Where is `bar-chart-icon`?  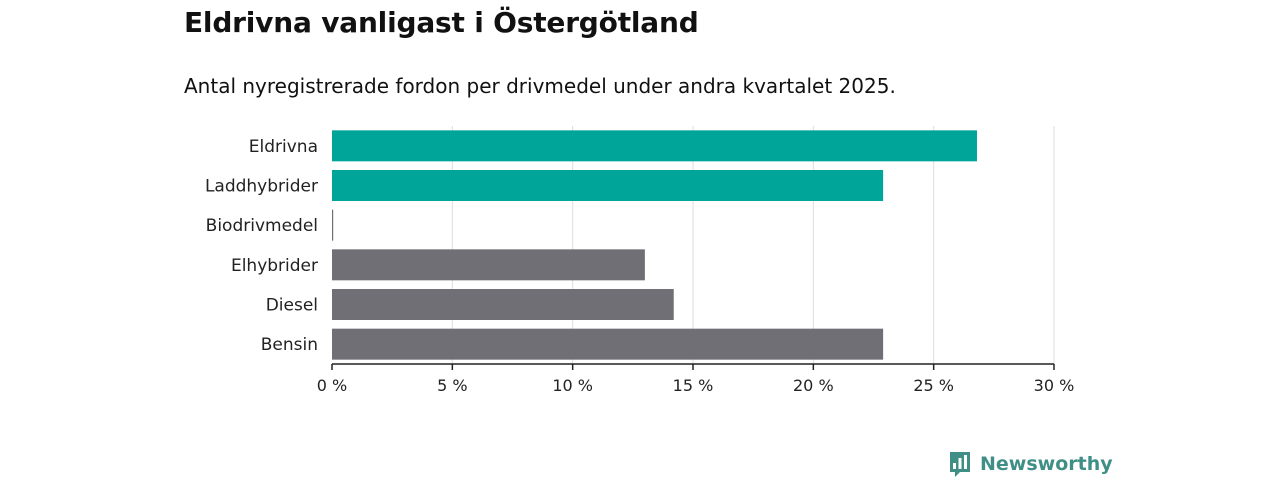 bar-chart-icon is located at coordinates (960, 464).